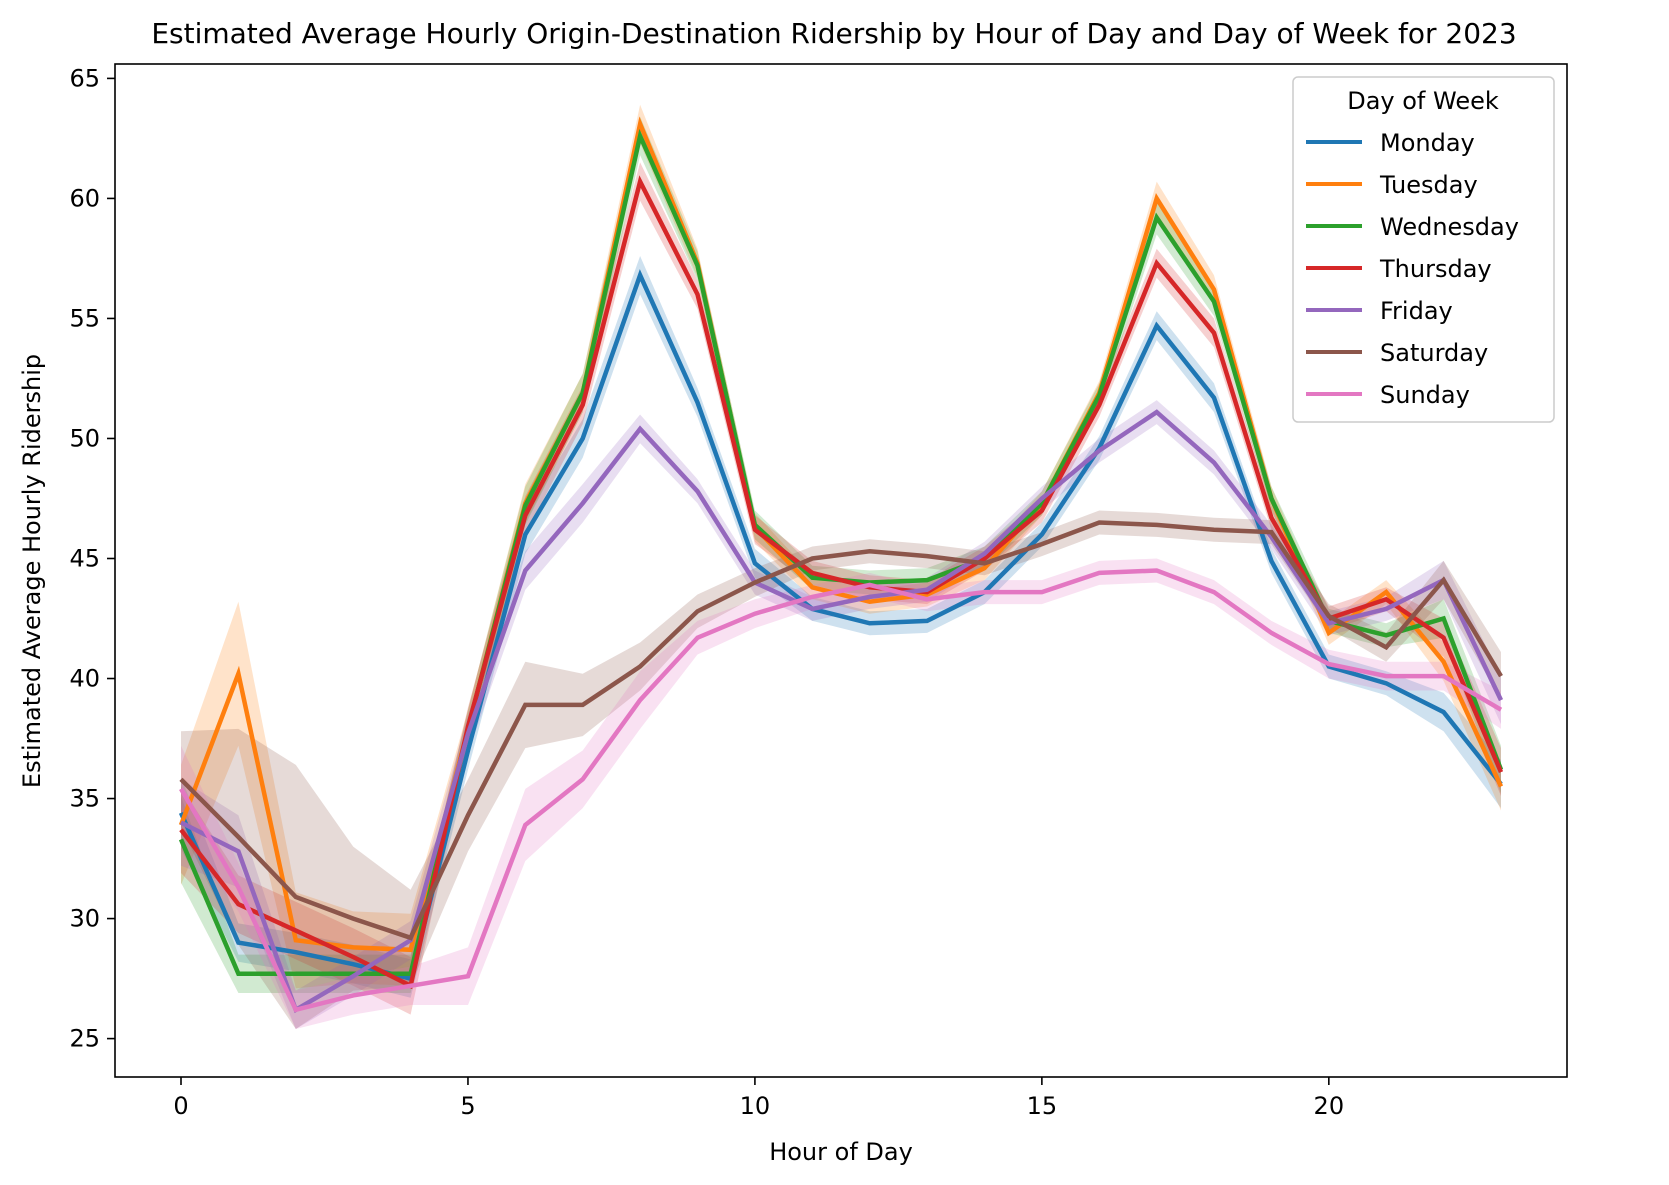  What do you see at coordinates (1042, 1106) in the screenshot?
I see `x-tick-label: 15` at bounding box center [1042, 1106].